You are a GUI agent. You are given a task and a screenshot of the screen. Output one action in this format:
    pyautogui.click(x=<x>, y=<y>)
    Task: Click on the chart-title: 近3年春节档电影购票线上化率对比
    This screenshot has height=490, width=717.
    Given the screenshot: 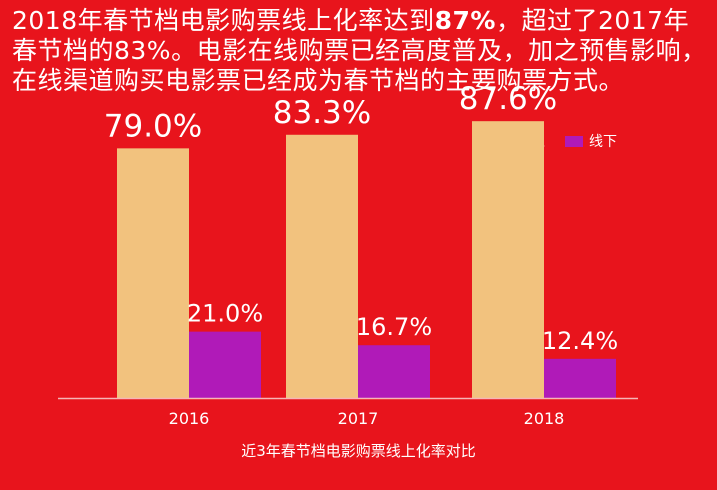 What is the action you would take?
    pyautogui.click(x=358, y=451)
    